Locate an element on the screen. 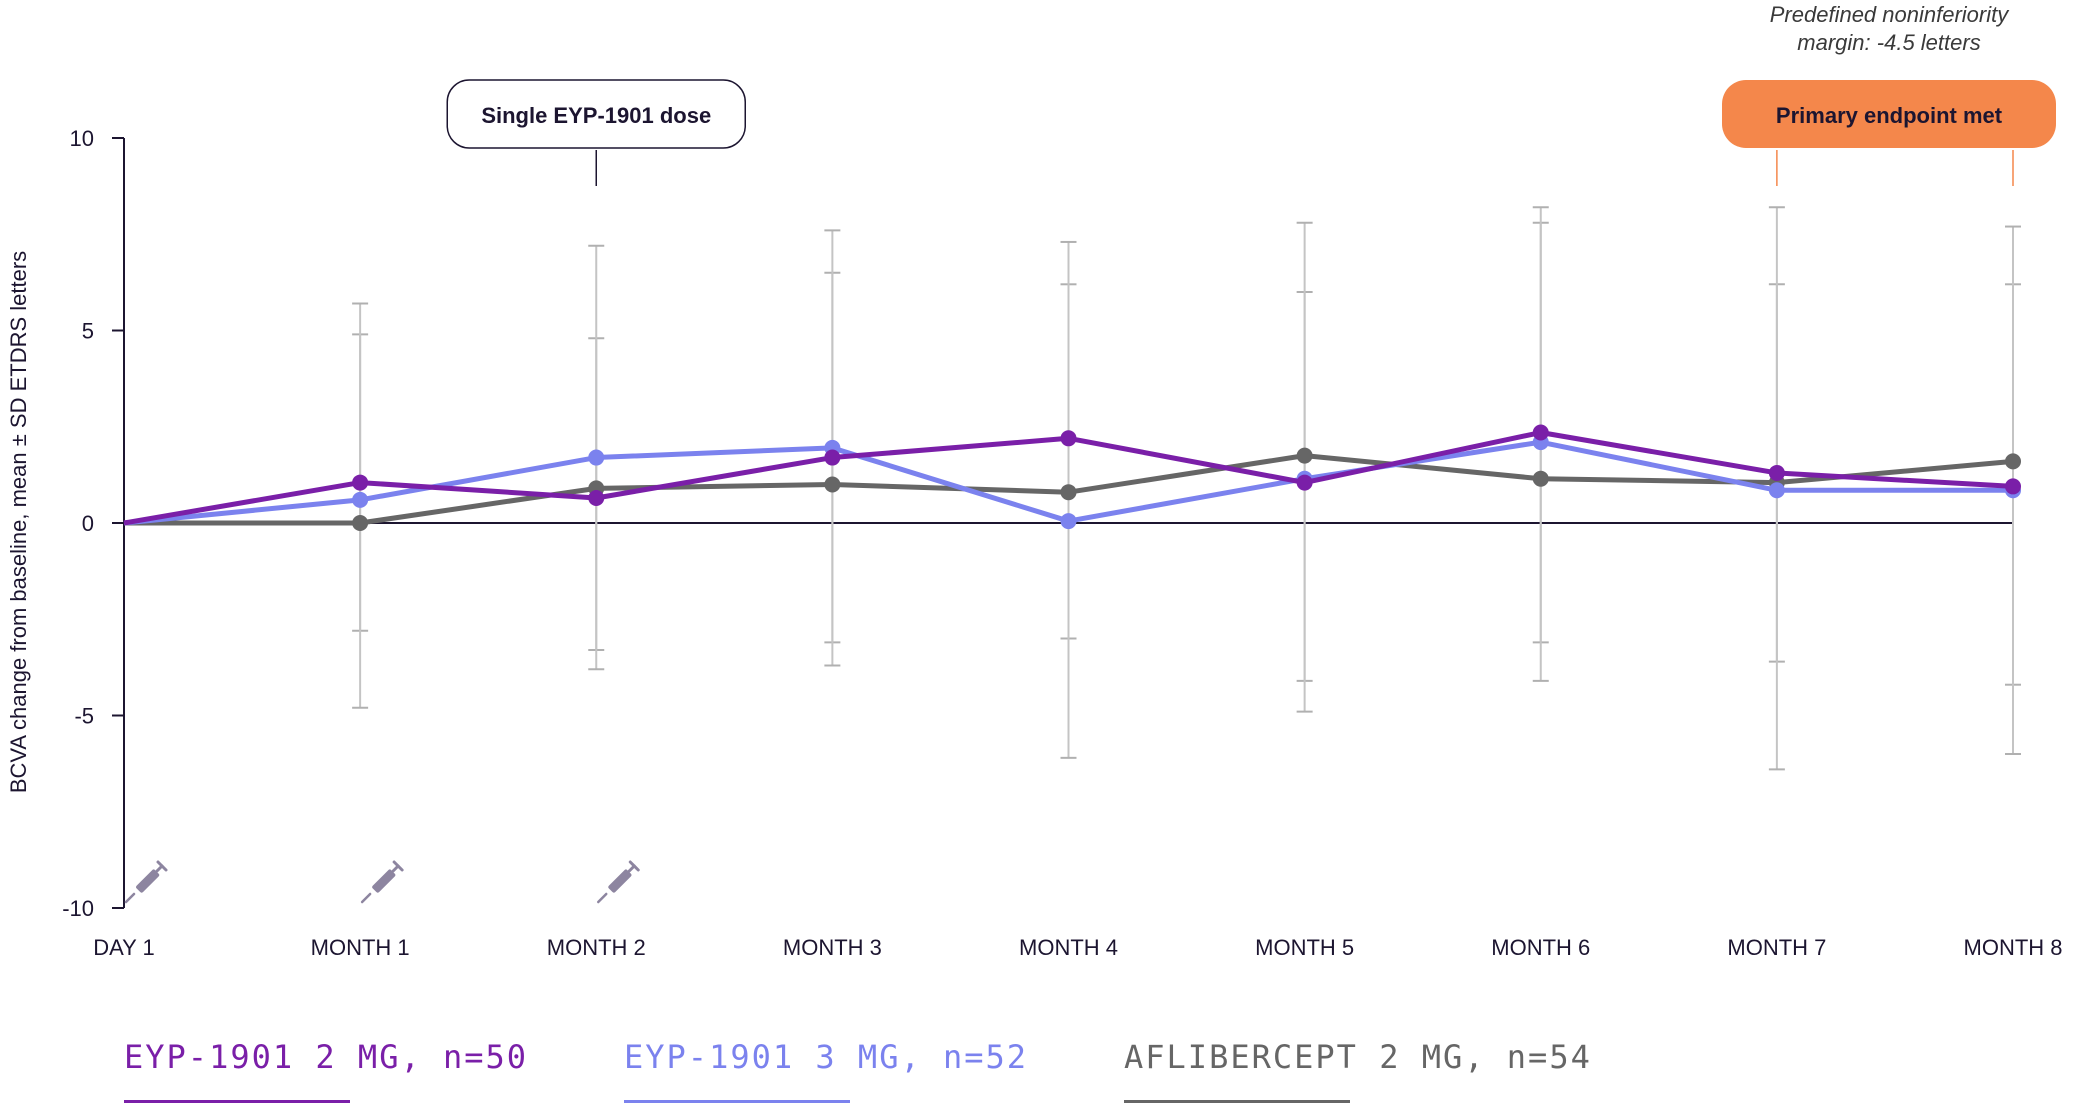 Image resolution: width=2080 pixels, height=1103 pixels. x-tick-label: MONTH 7 is located at coordinates (1776, 947).